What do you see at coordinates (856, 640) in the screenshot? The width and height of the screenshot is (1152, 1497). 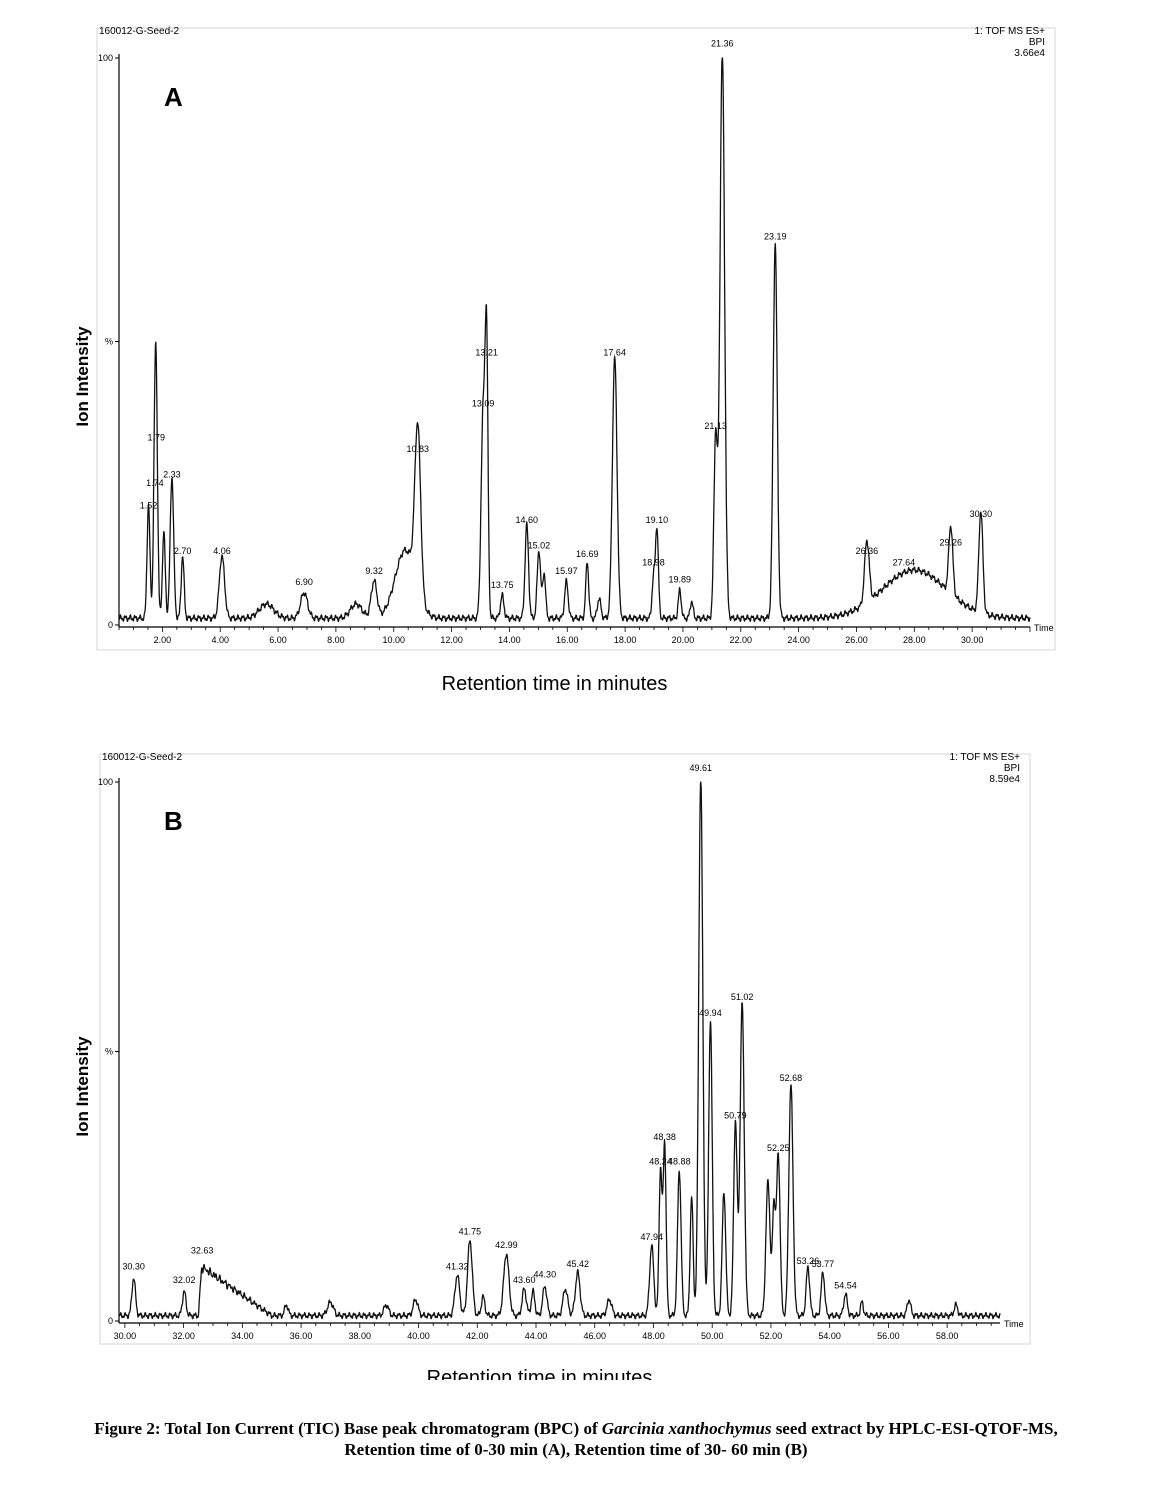 I see `x-tick-label: 26.00` at bounding box center [856, 640].